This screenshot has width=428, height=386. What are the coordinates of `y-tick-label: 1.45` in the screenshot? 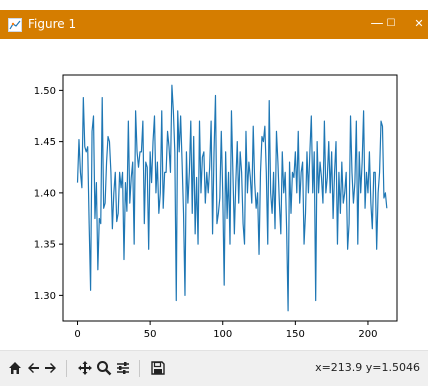 It's located at (45, 142).